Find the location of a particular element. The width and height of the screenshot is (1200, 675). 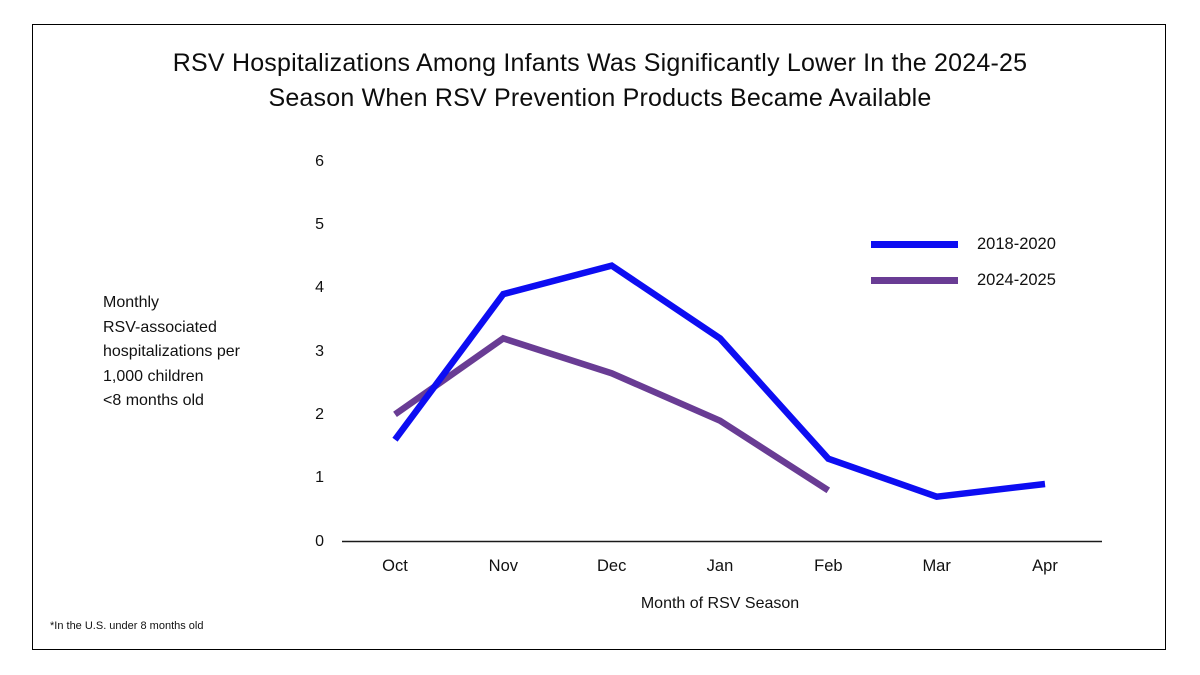

x-tick-label-jan: Jan is located at coordinates (720, 566).